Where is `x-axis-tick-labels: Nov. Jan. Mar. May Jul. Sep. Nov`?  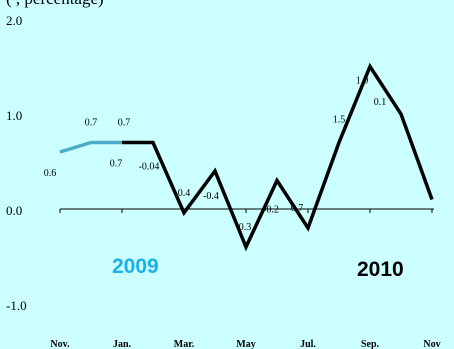
x-axis-tick-labels: Nov. Jan. Mar. May Jul. Sep. Nov is located at coordinates (245, 344).